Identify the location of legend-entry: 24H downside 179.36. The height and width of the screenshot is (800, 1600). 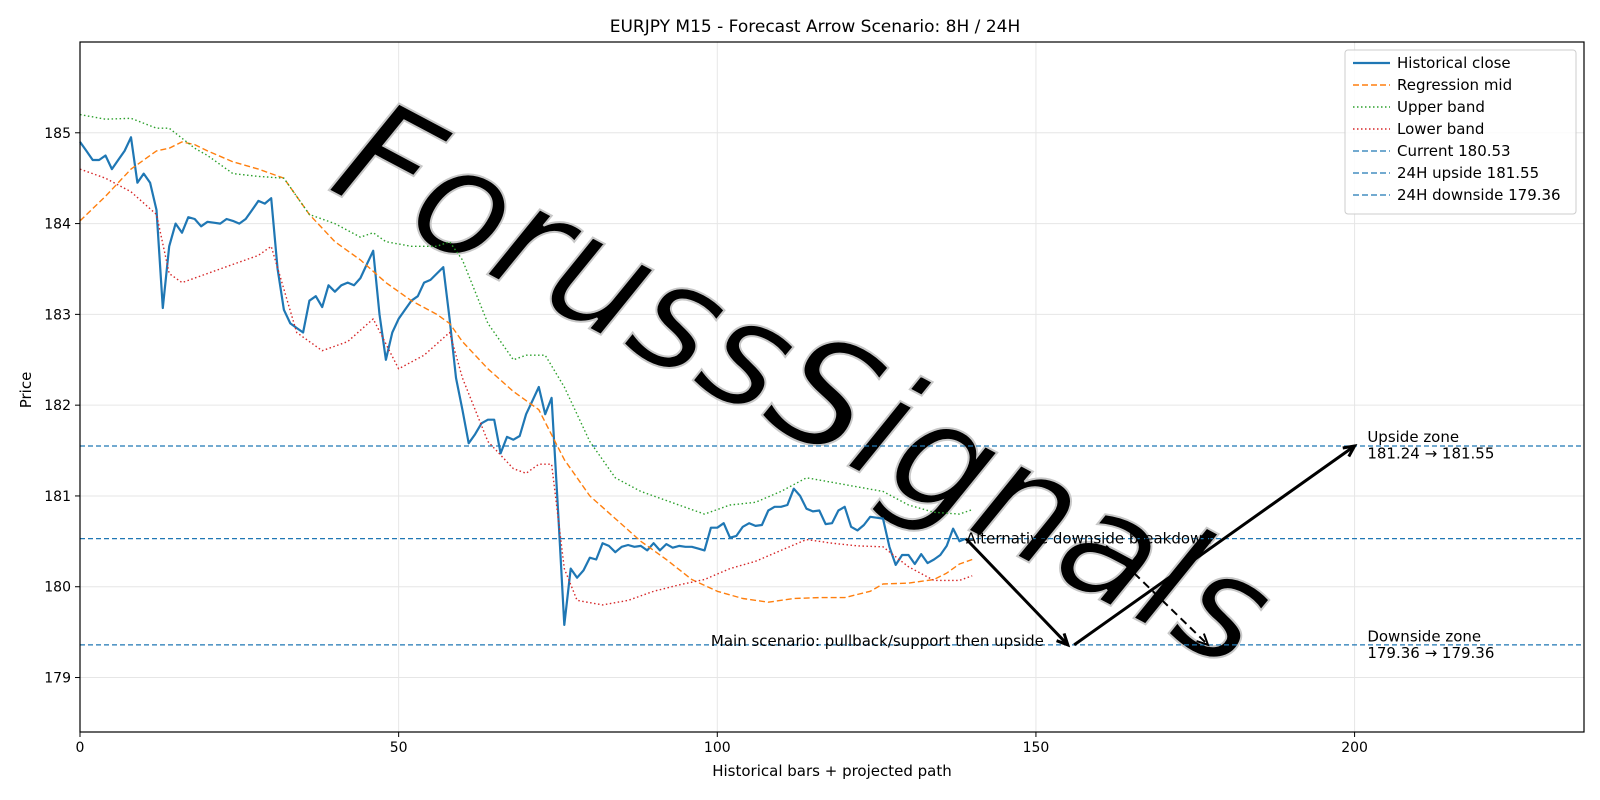
(1479, 195).